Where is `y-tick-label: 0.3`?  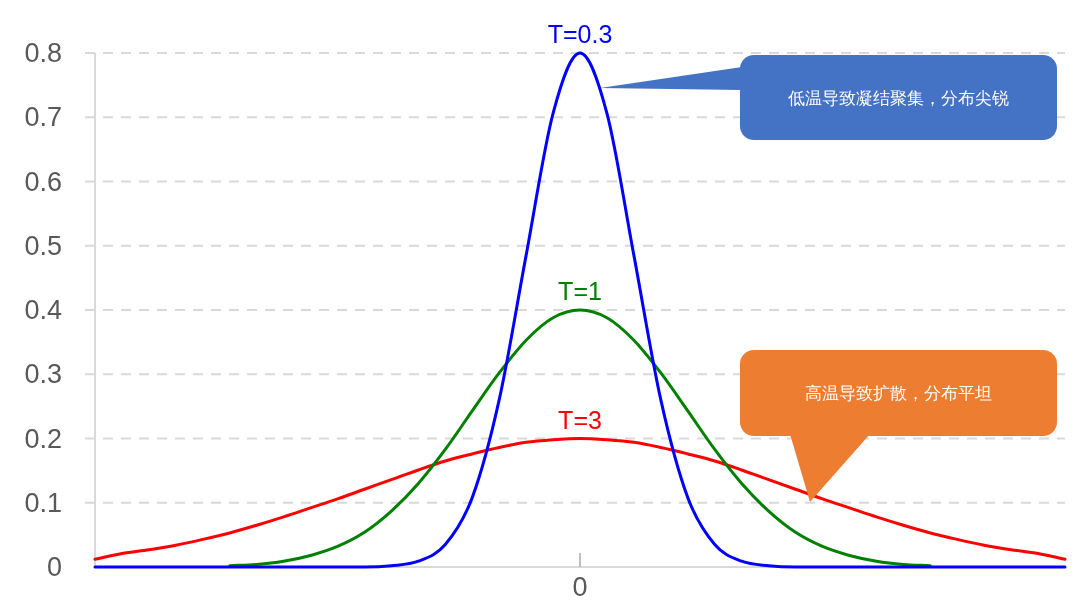
y-tick-label: 0.3 is located at coordinates (43, 374).